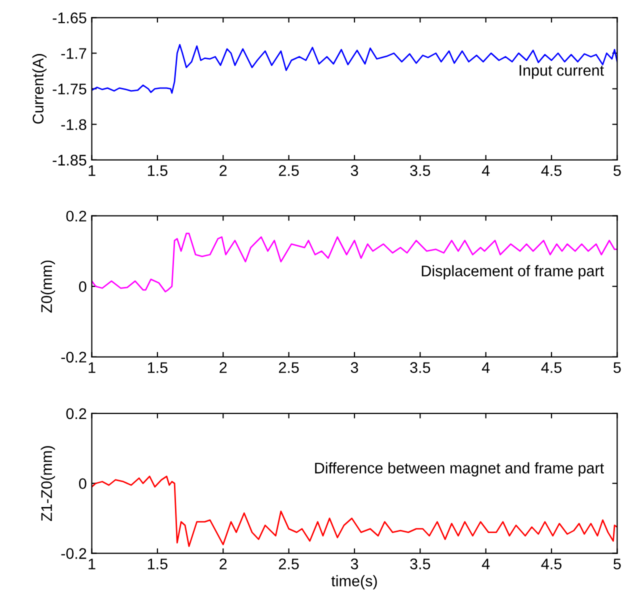  Describe the element at coordinates (69, 89) in the screenshot. I see `y-tick-label: -1.75` at that location.